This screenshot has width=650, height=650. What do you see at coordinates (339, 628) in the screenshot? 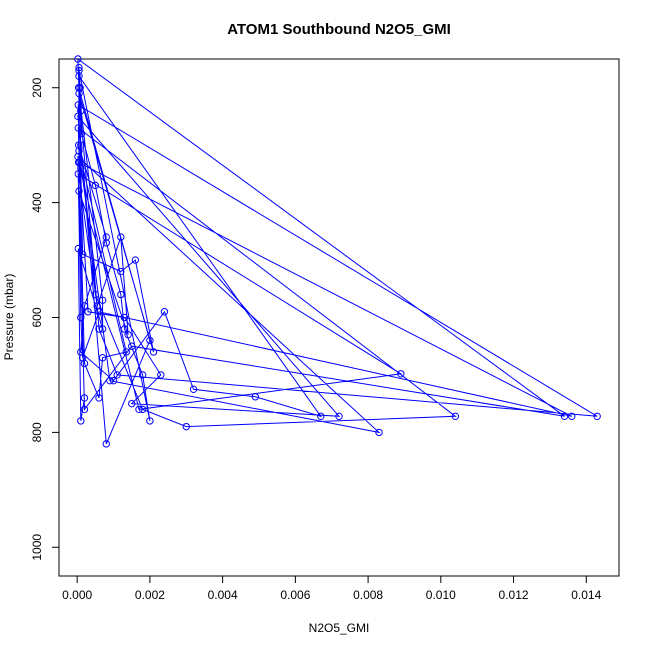
I see `x-axis-label: N2O5_GMI` at bounding box center [339, 628].